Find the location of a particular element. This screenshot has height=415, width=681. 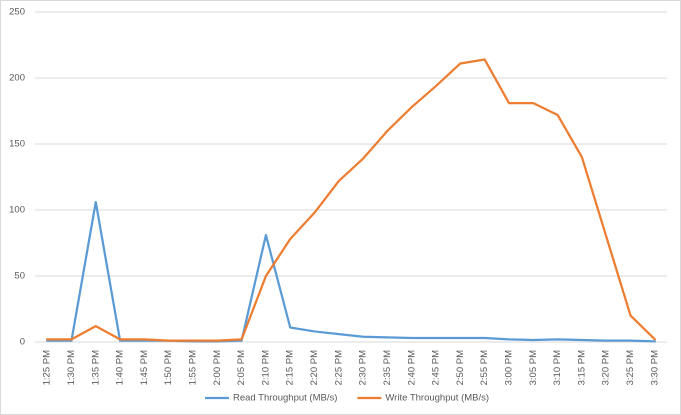

x-tick-label: 2:25 PM is located at coordinates (338, 367).